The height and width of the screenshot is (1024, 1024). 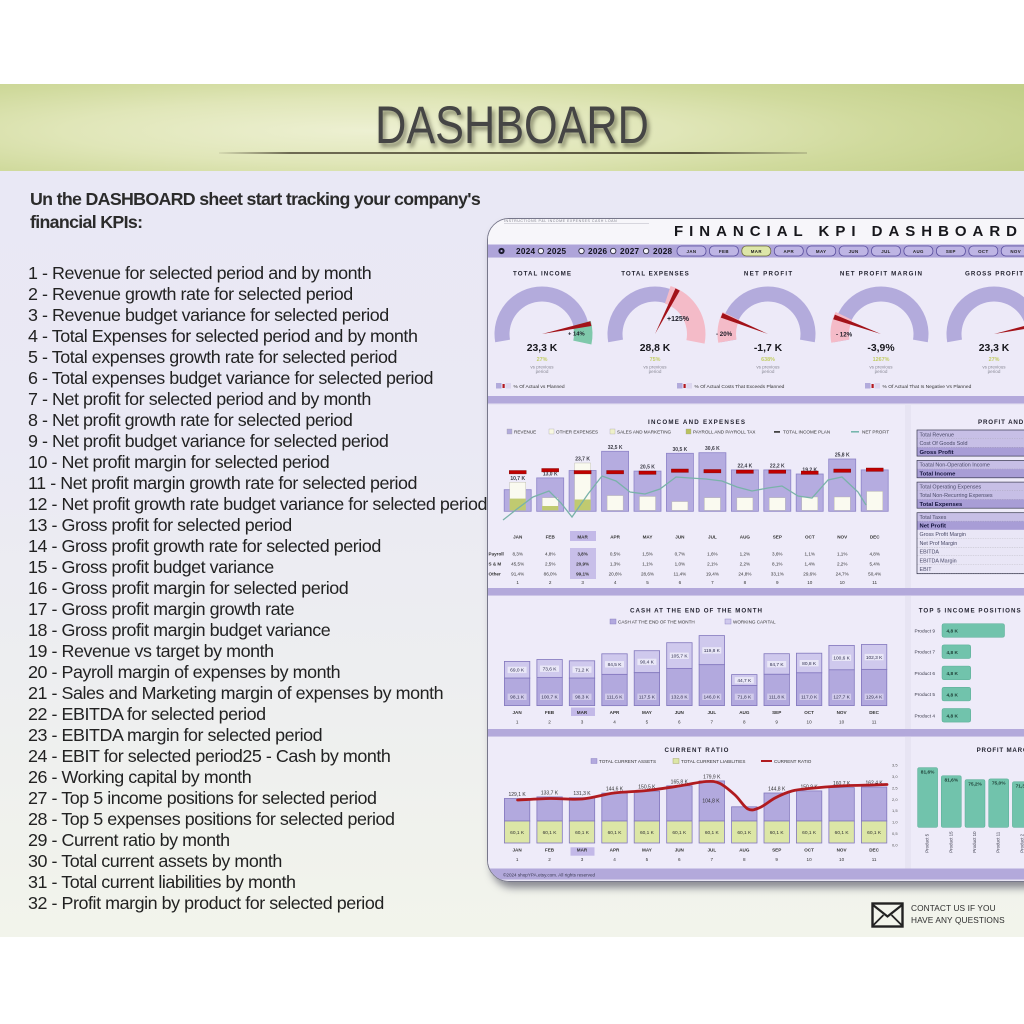 What do you see at coordinates (724, 431) in the screenshot?
I see `svg-text: PAYROLL AND PAYROLL TAX` at bounding box center [724, 431].